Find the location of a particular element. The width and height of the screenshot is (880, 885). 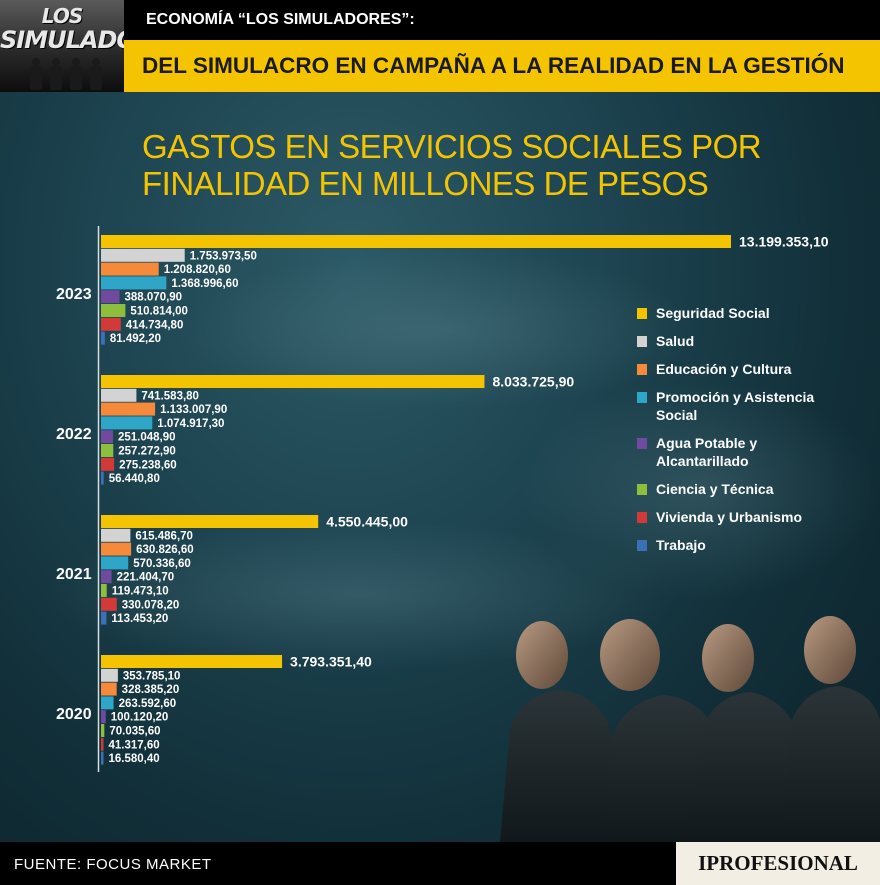

value-label-2020-3: 263.592,60 is located at coordinates (148, 704).